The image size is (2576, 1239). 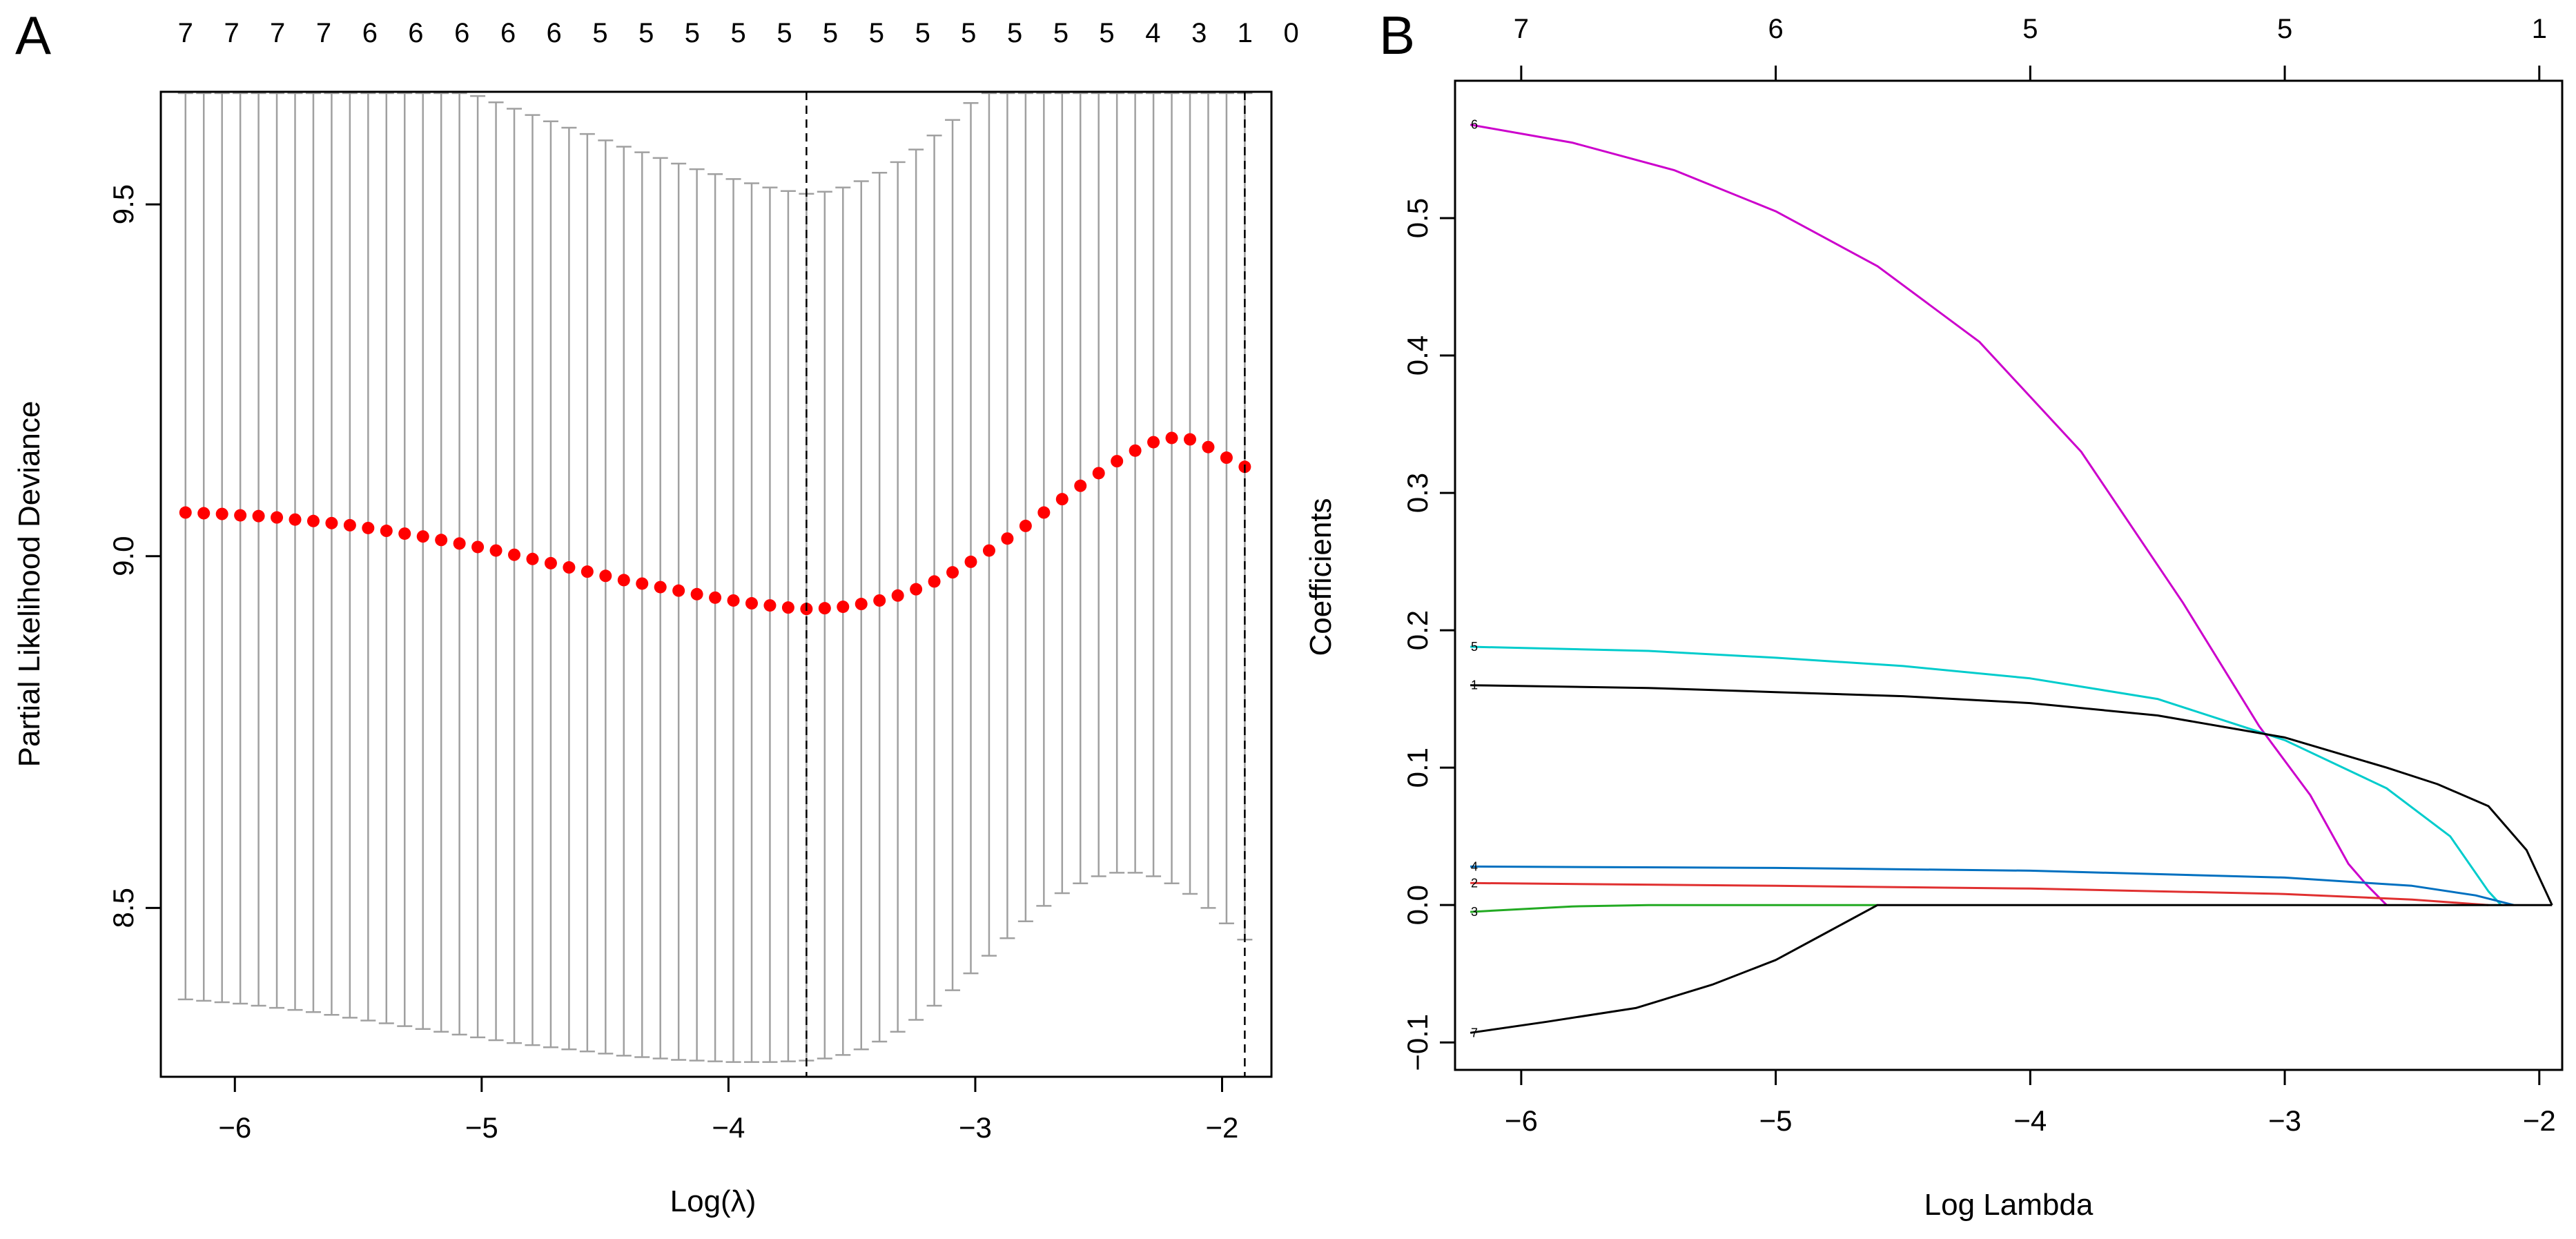 What do you see at coordinates (2009, 1205) in the screenshot?
I see `b-x-axis-title: Log Lambda` at bounding box center [2009, 1205].